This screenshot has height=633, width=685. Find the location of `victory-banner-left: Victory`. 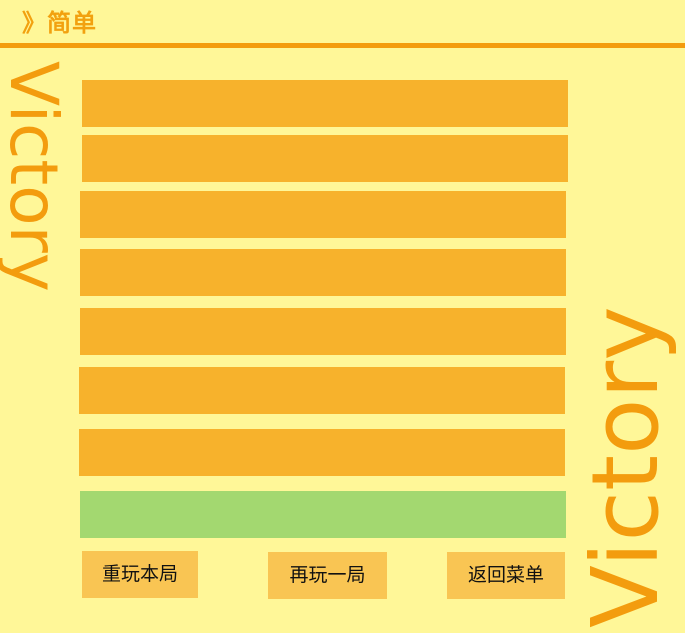

victory-banner-left: Victory is located at coordinates (36, 176).